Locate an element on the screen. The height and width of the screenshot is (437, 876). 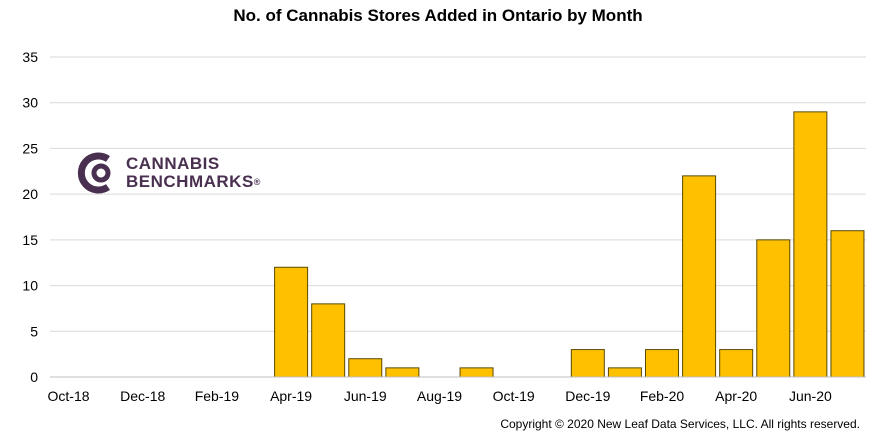
y-tick-label: 10 is located at coordinates (30, 286).